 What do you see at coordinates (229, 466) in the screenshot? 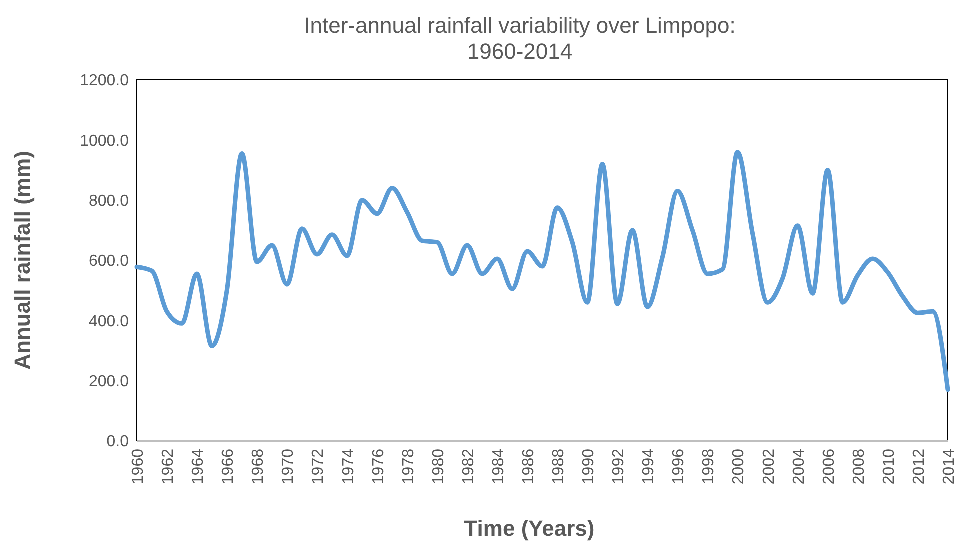
I see `x-tick-label: 1966` at bounding box center [229, 466].